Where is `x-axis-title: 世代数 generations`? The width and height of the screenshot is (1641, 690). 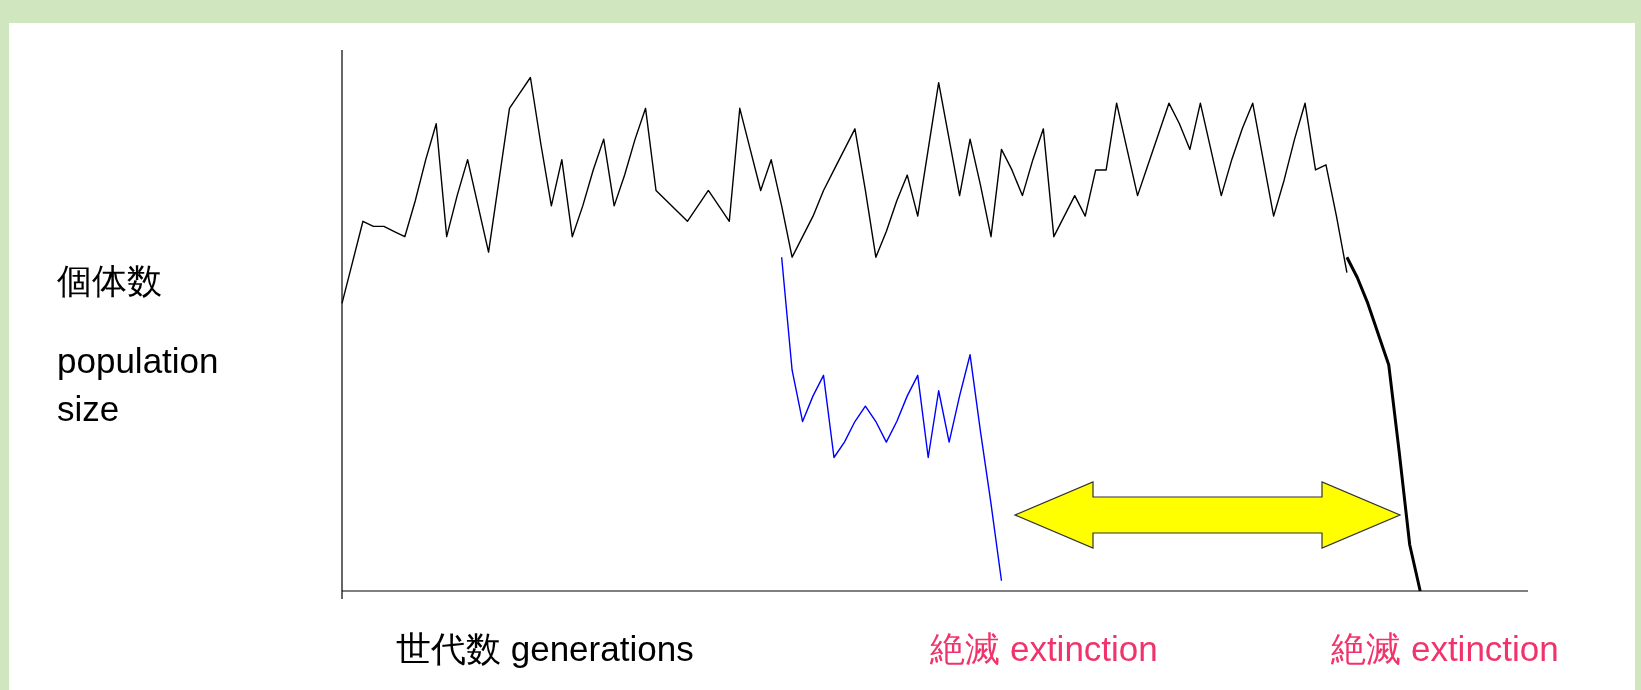
x-axis-title: 世代数 generations is located at coordinates (545, 648).